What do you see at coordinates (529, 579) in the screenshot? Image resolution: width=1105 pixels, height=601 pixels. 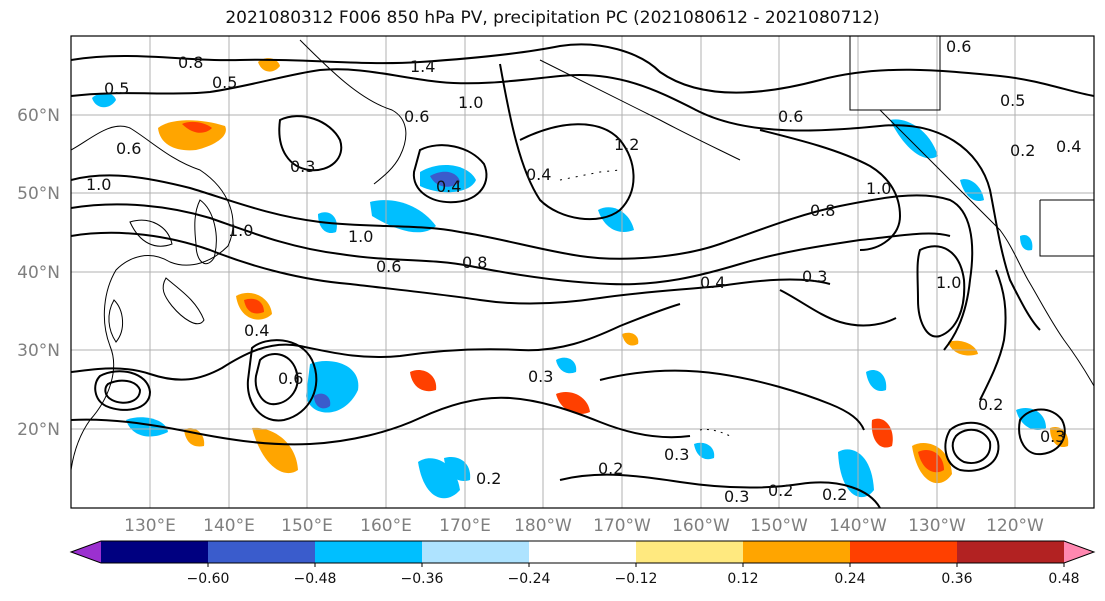 I see `colorbar-tick-label: −0.24` at bounding box center [529, 579].